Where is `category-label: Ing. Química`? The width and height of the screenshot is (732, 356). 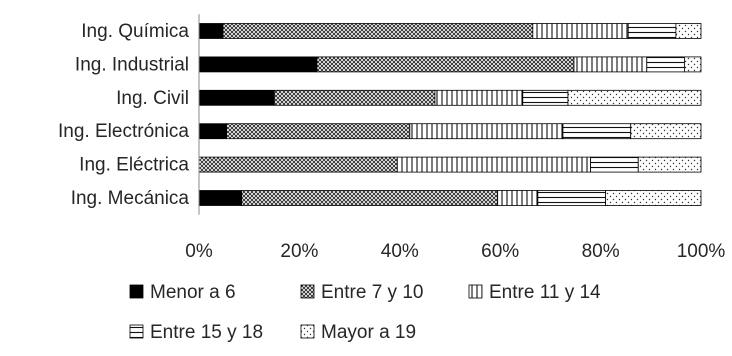
category-label: Ing. Química is located at coordinates (135, 31).